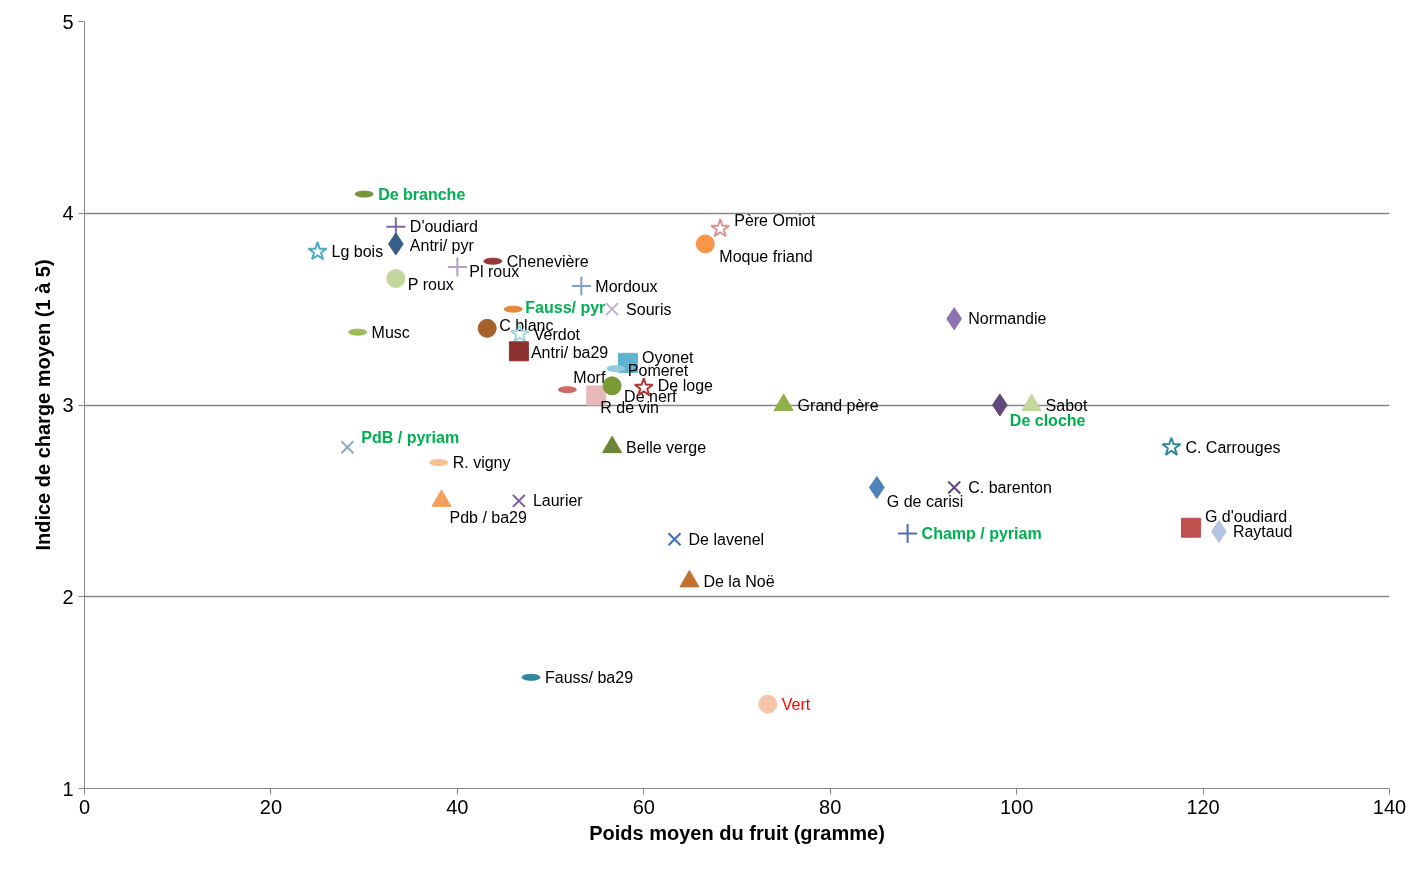 The image size is (1412, 872). I want to click on y-tick-label: 4, so click(68, 213).